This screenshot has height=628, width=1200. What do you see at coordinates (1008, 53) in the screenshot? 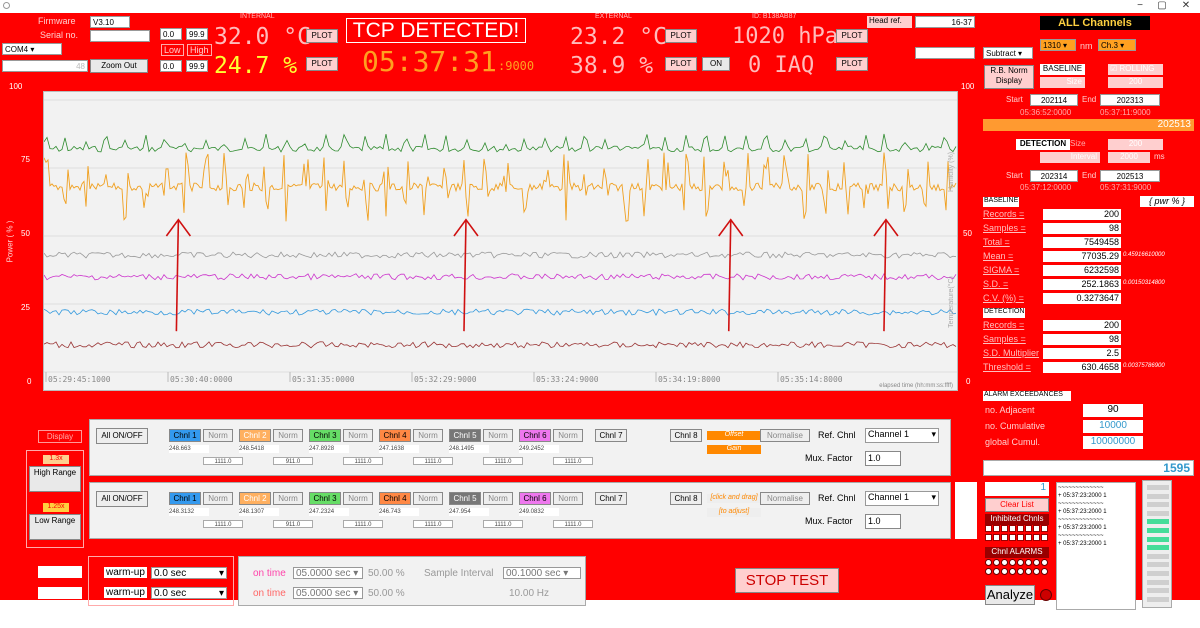
I see `subtract-select: Subtract ▾` at bounding box center [1008, 53].